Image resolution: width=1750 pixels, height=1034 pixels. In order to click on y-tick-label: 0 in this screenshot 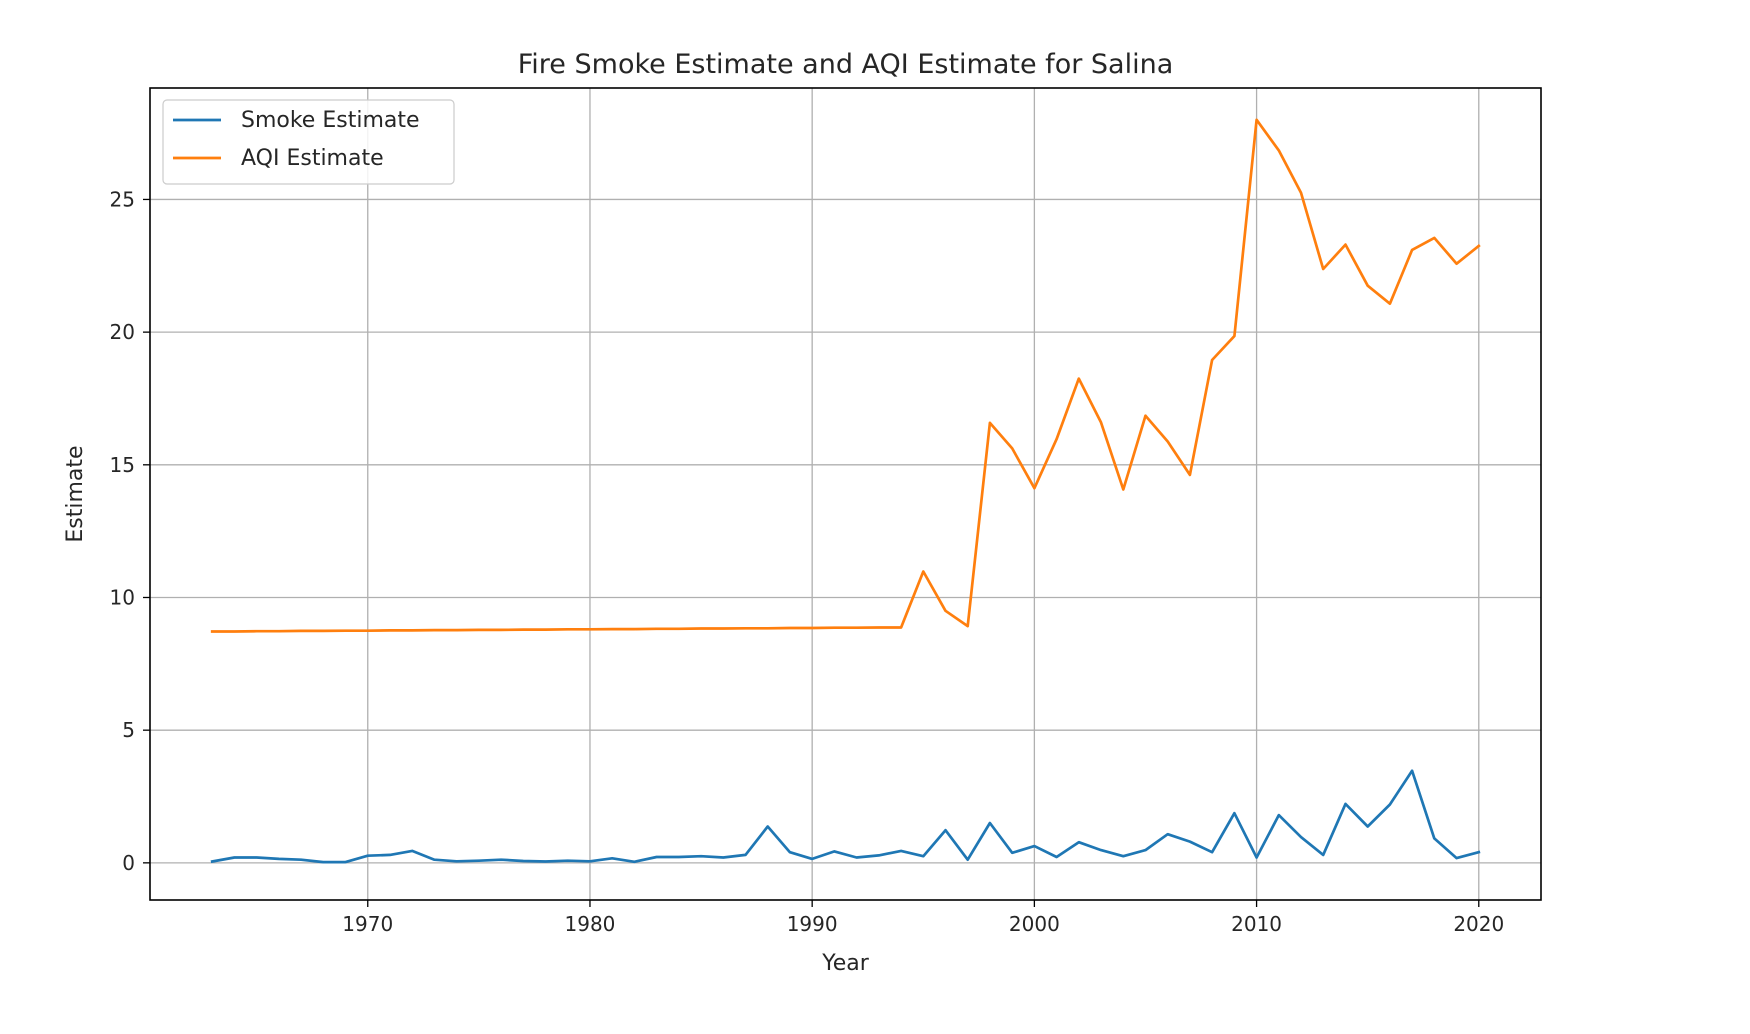, I will do `click(128, 863)`.